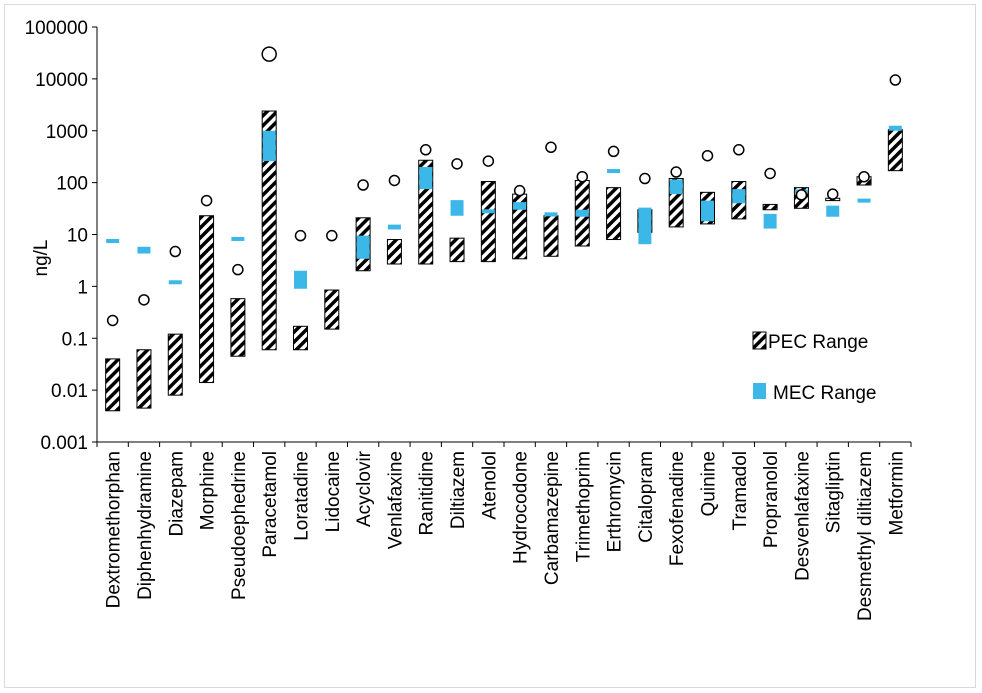  What do you see at coordinates (802, 516) in the screenshot?
I see `category-label: Desvenlafaxine` at bounding box center [802, 516].